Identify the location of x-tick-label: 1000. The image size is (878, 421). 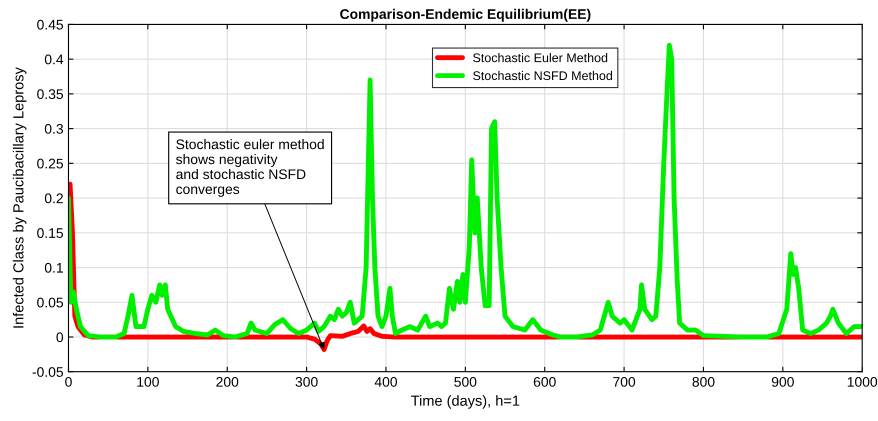
(863, 381).